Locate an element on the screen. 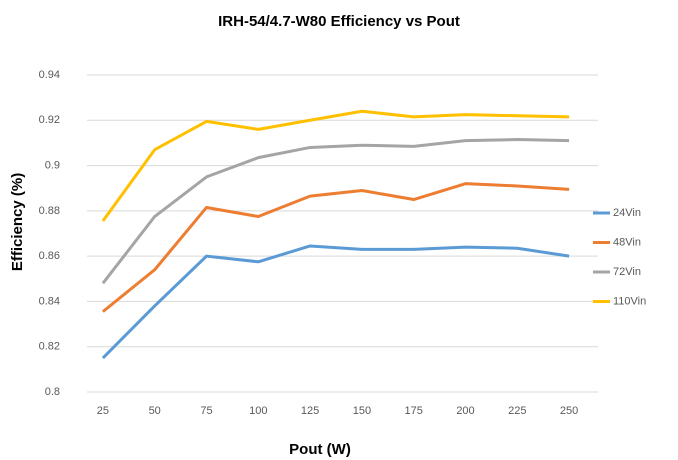  y-tick-label: 0.8 is located at coordinates (52, 392).